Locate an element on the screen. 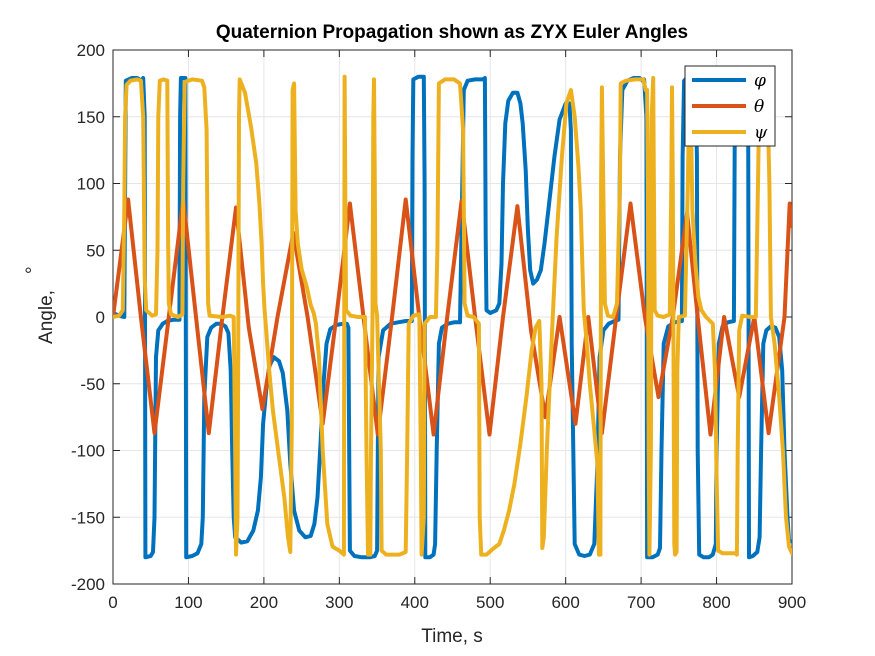 The width and height of the screenshot is (875, 656). y-tick-label: 50 is located at coordinates (95, 250).